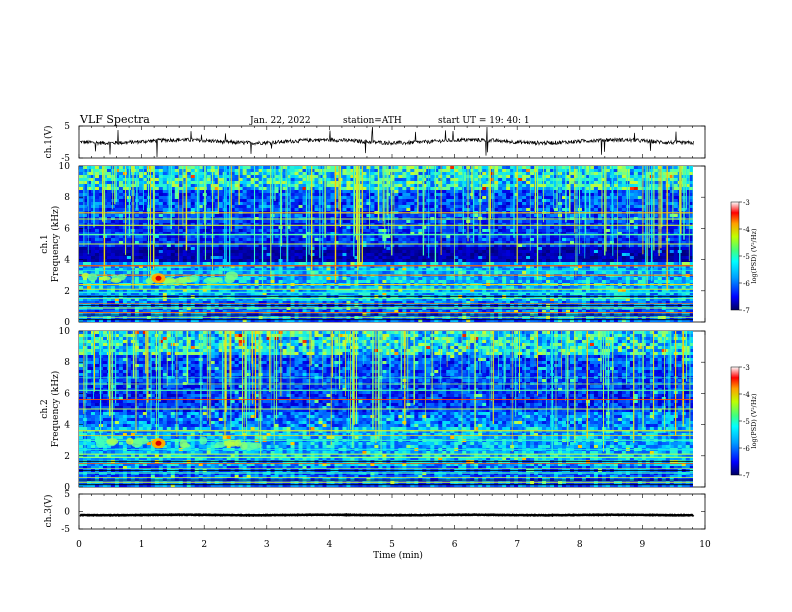 The image size is (792, 612). Describe the element at coordinates (204, 545) in the screenshot. I see `x-tick-label: 2` at that location.